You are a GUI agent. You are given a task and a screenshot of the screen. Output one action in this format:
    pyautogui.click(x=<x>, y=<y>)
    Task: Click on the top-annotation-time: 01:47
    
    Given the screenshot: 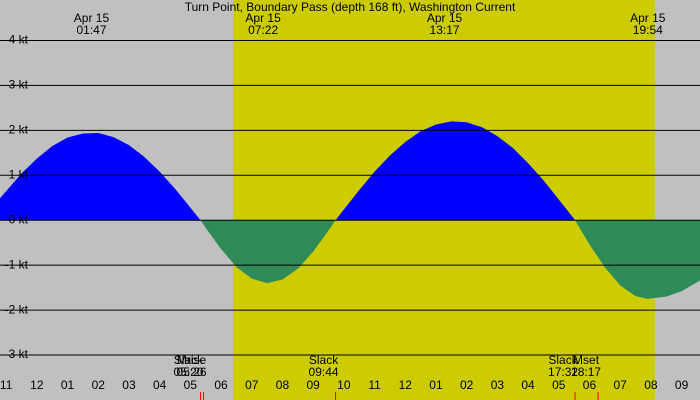 What is the action you would take?
    pyautogui.click(x=91, y=30)
    